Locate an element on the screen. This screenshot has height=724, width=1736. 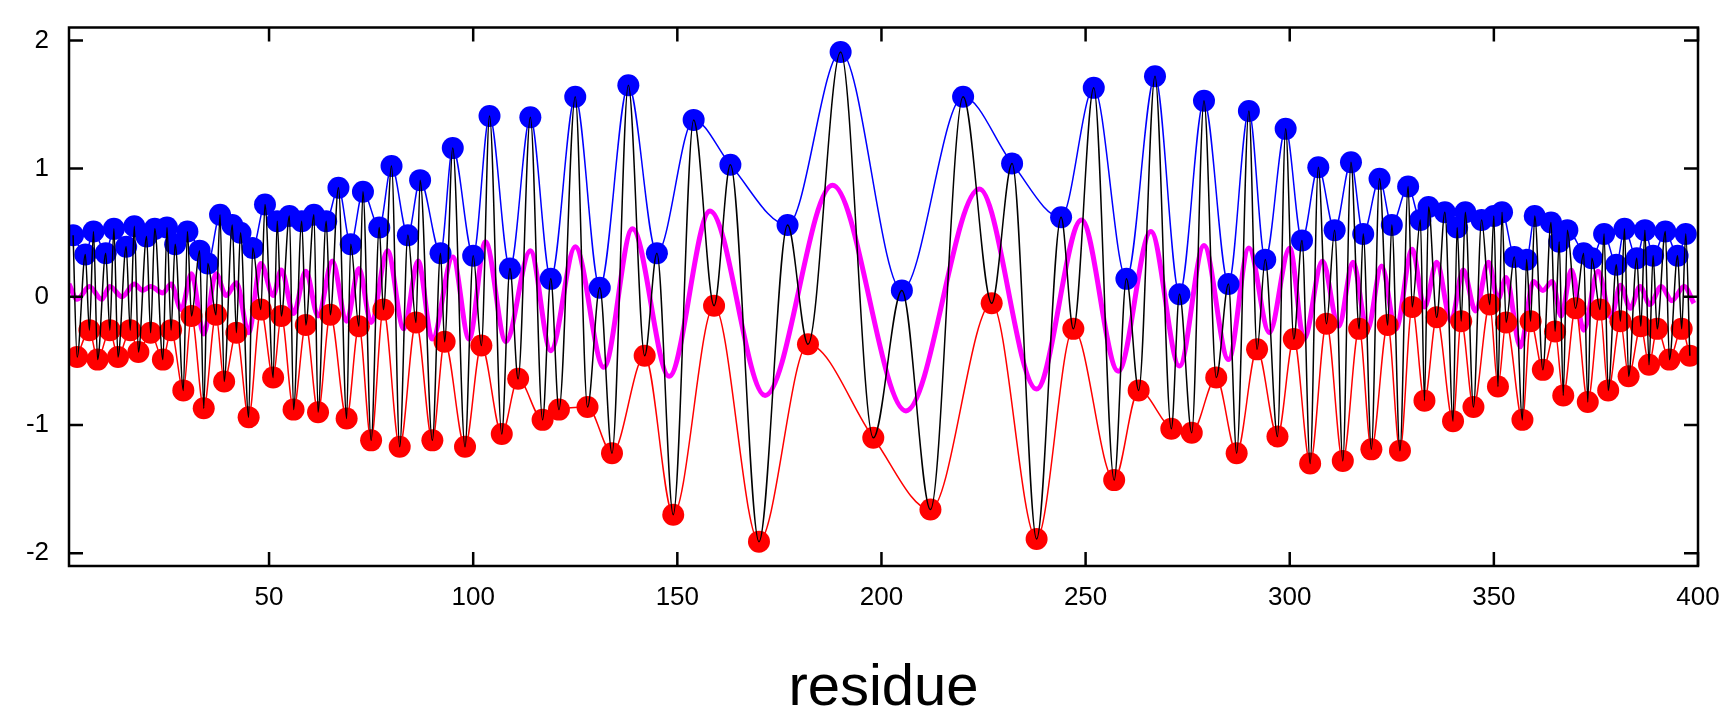
y-tick-label: 1 is located at coordinates (41, 166).